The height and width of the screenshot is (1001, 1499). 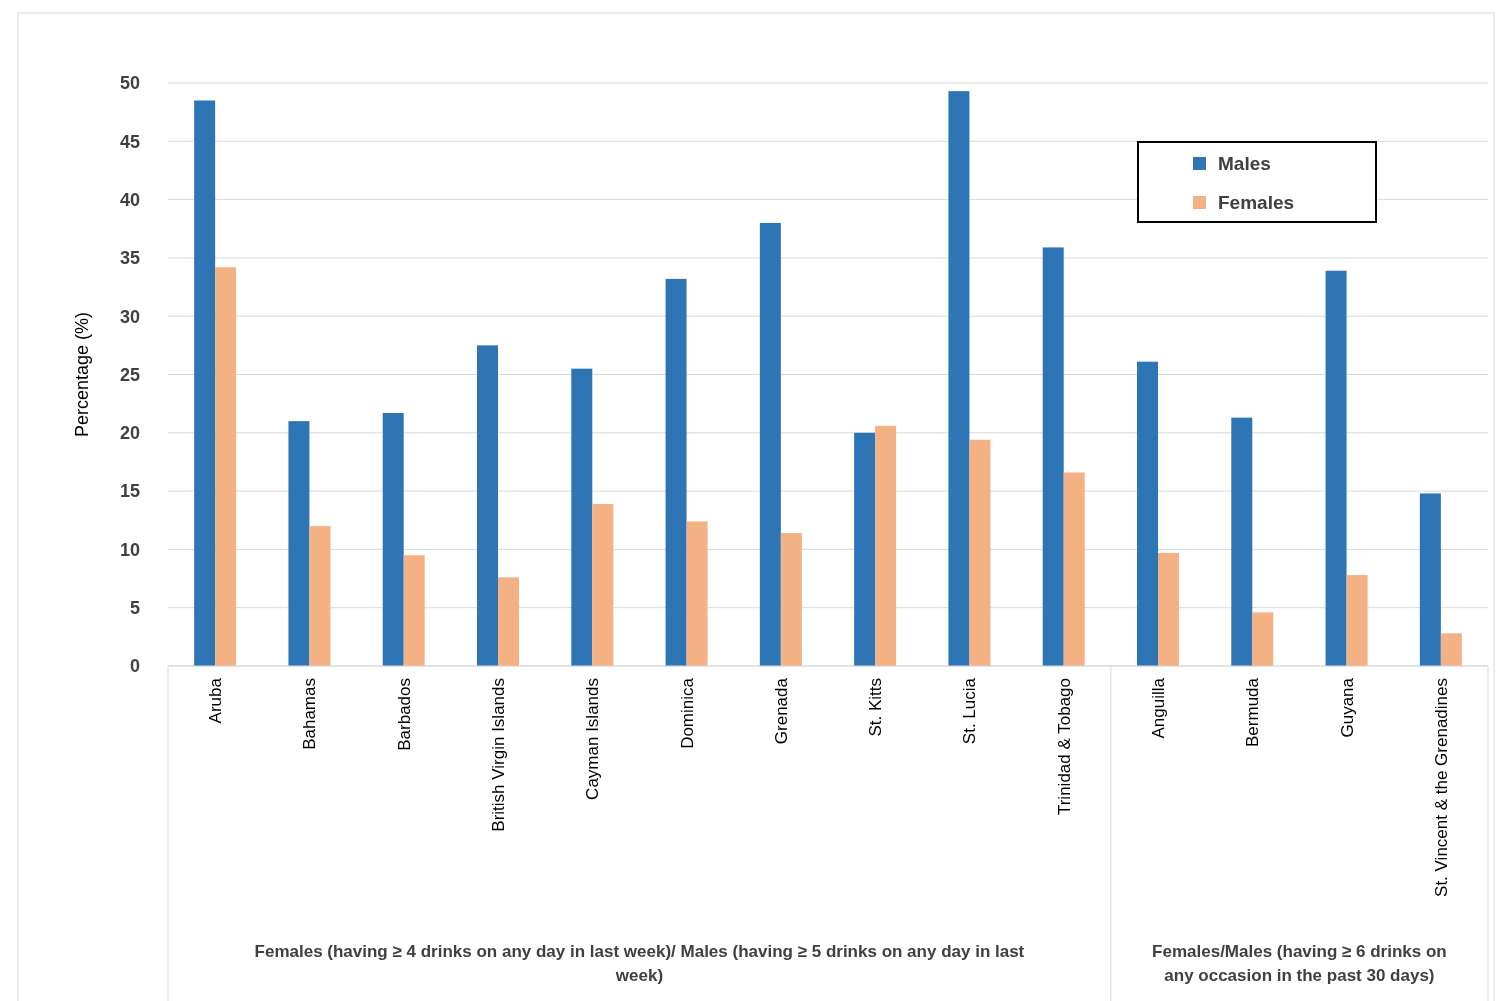 I want to click on x-tick-label: St. Lucia, so click(x=970, y=711).